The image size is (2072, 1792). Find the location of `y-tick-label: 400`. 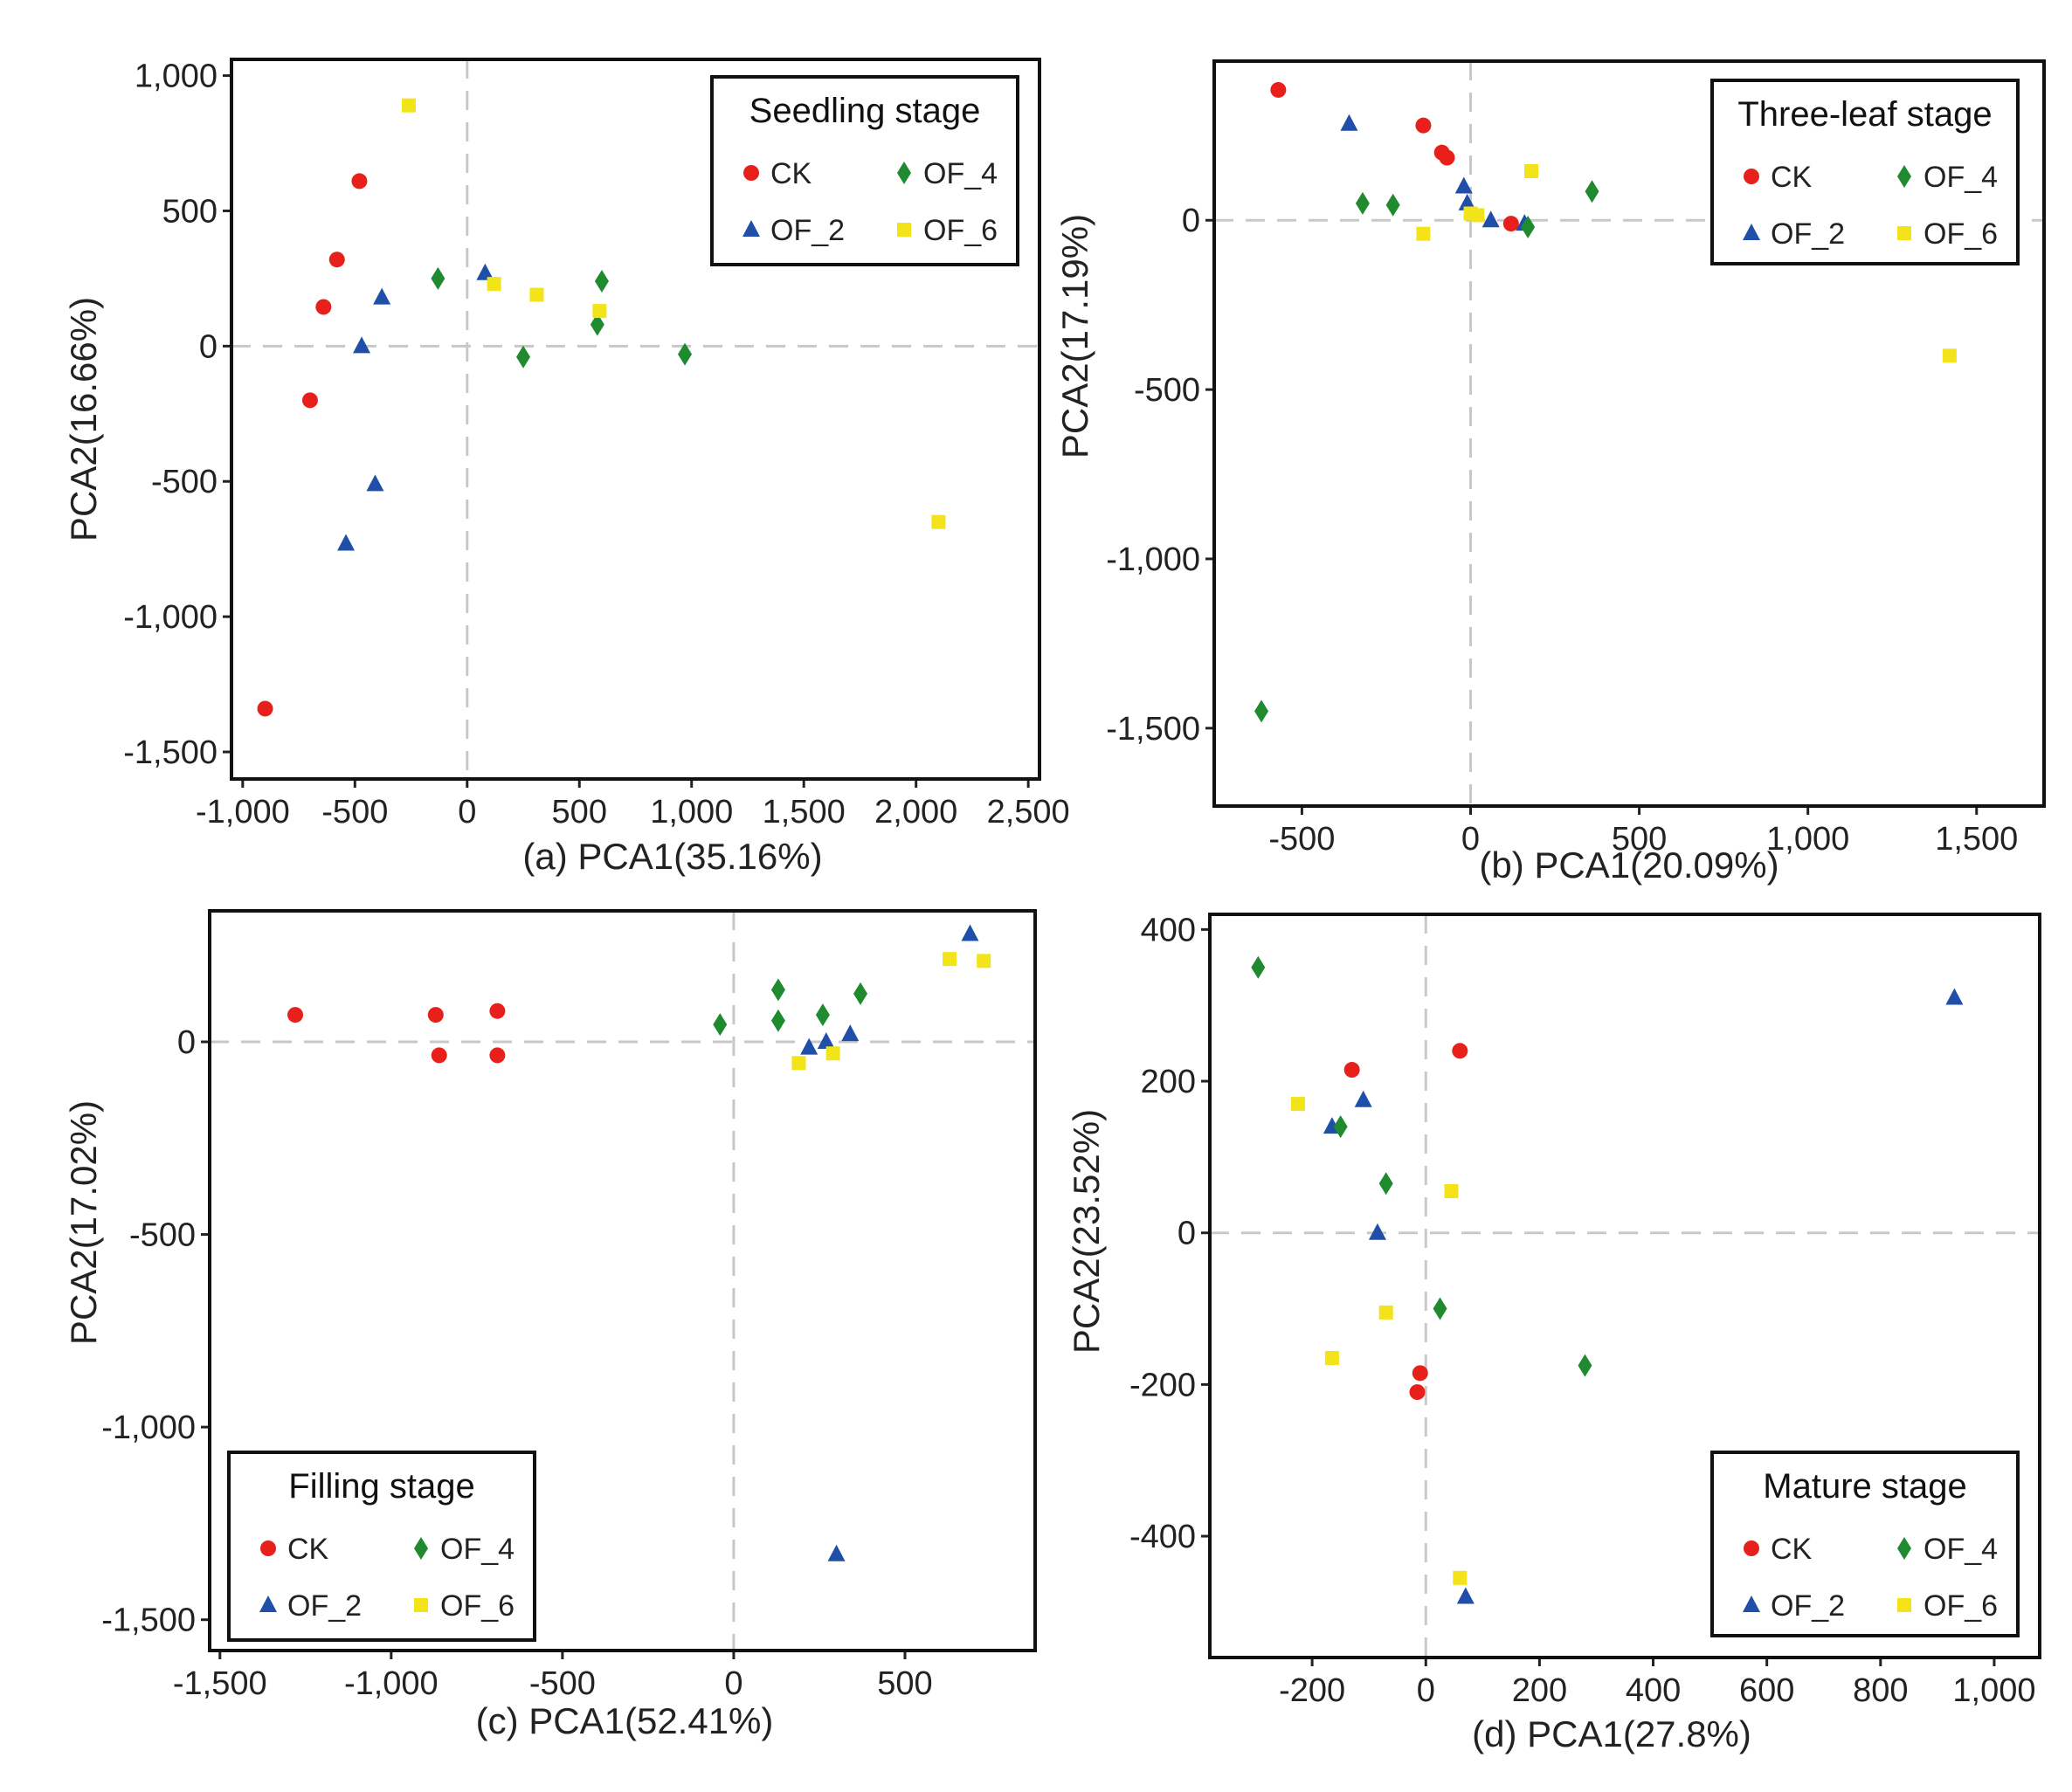

y-tick-label: 400 is located at coordinates (1168, 930).